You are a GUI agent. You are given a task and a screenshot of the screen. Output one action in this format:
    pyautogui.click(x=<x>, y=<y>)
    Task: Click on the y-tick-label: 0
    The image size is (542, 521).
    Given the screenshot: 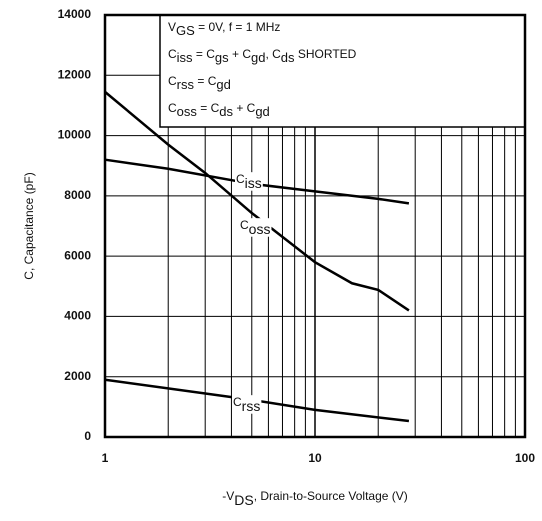 What is the action you would take?
    pyautogui.click(x=87, y=436)
    